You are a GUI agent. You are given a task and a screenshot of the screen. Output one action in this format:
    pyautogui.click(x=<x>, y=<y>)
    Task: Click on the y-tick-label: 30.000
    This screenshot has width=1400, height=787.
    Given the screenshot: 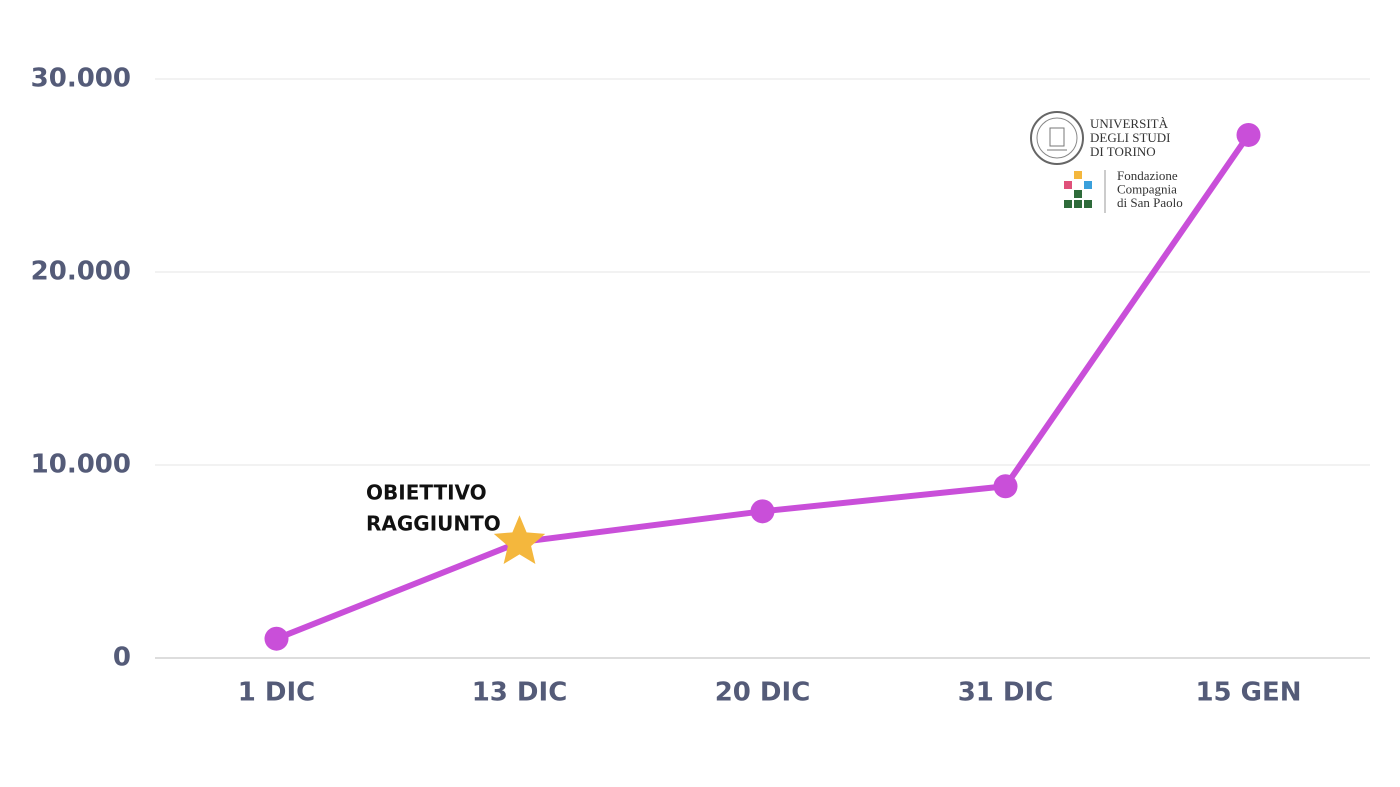 What is the action you would take?
    pyautogui.click(x=81, y=79)
    